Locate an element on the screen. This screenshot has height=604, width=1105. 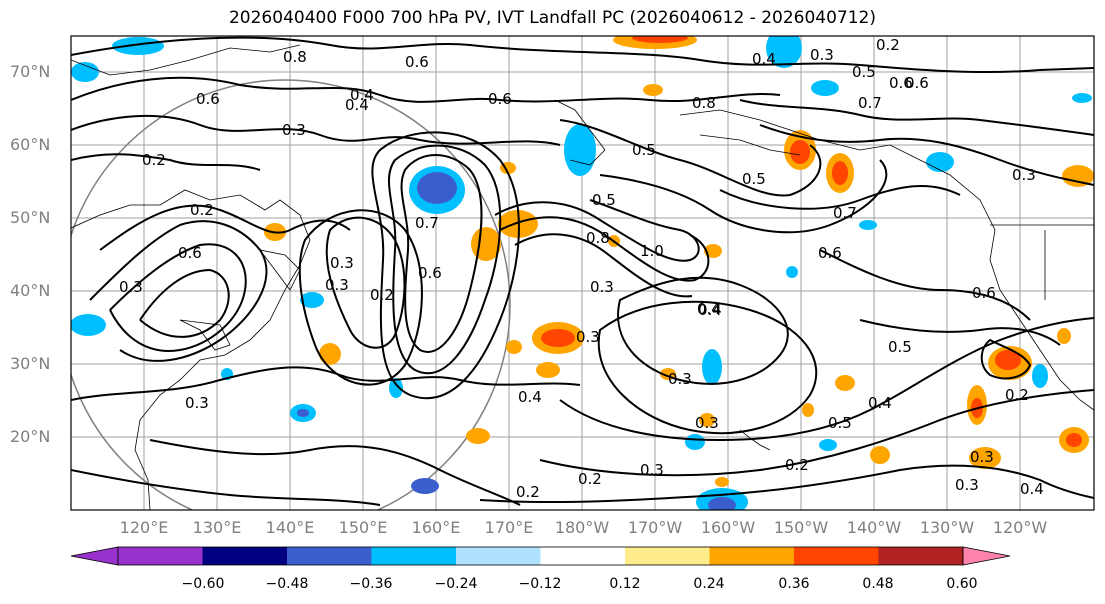
colorbar-tick-label: −0.60 is located at coordinates (203, 584).